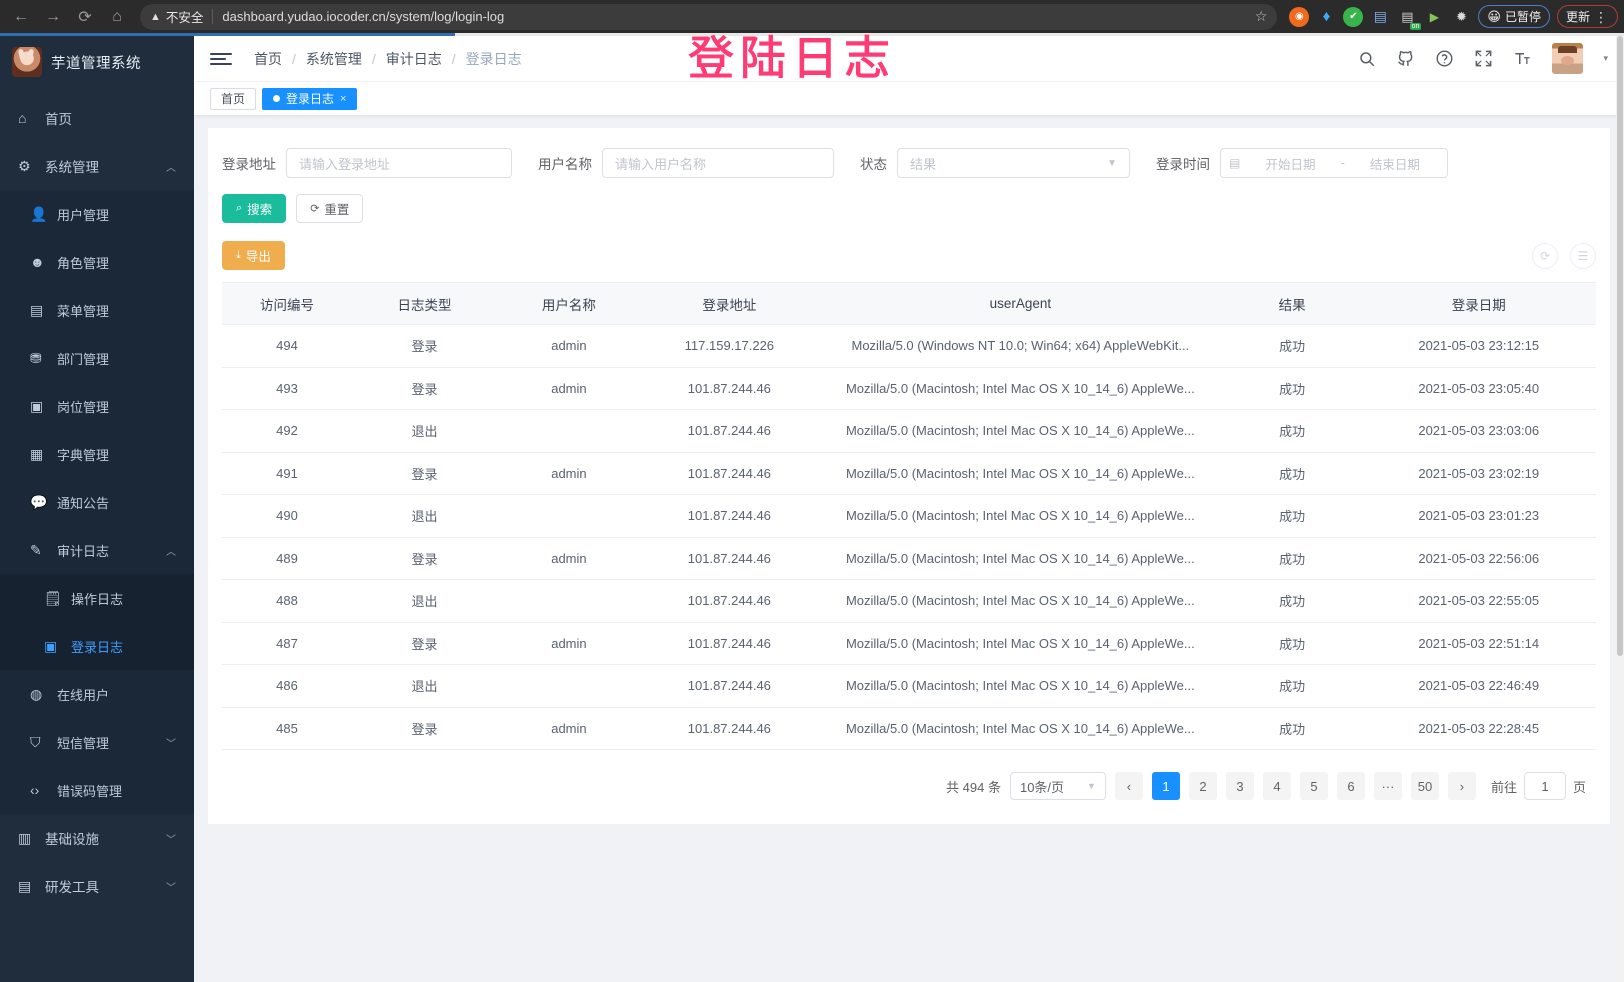  I want to click on pagination-page-1: 1, so click(1165, 786).